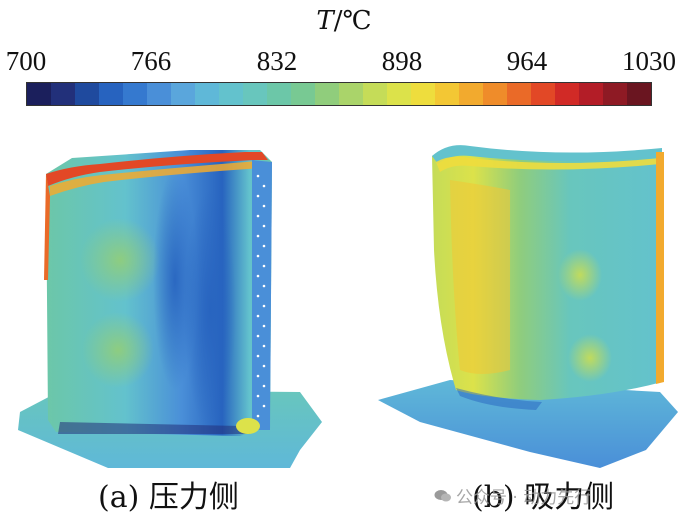 The image size is (688, 528). I want to click on colorbar-tick: 766, so click(151, 61).